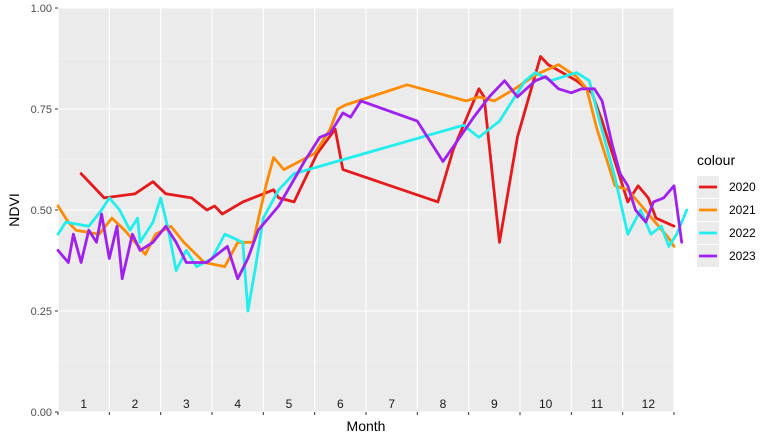  Describe the element at coordinates (14, 209) in the screenshot. I see `y-axis-title: NDVI` at that location.